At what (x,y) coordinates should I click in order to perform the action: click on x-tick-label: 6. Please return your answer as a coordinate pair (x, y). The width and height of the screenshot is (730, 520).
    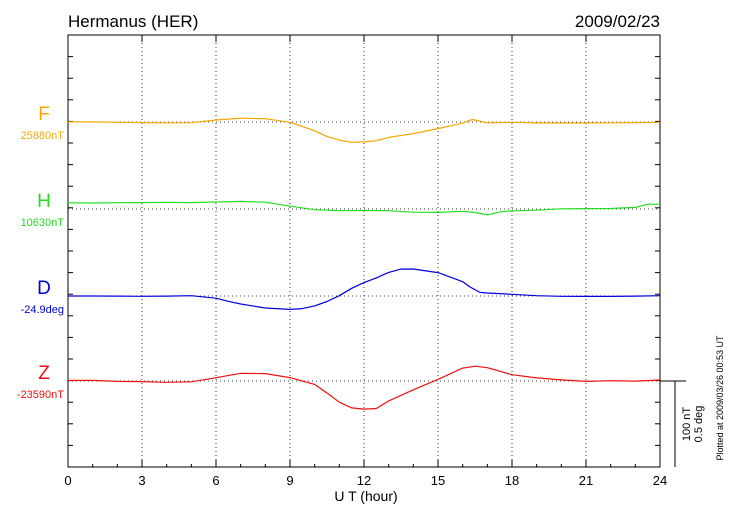
    Looking at the image, I should click on (215, 480).